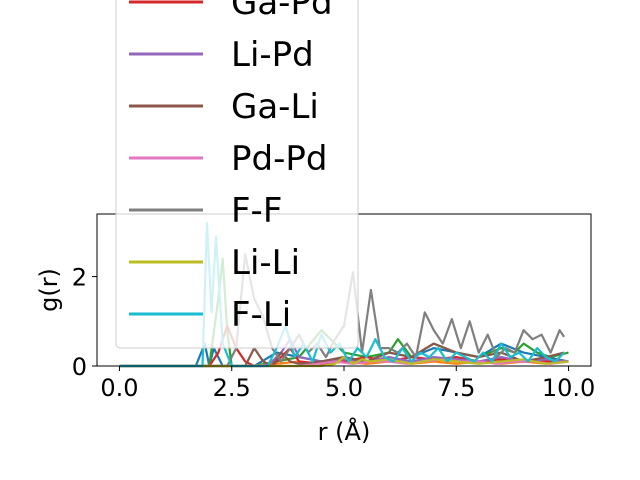 The width and height of the screenshot is (640, 480). Describe the element at coordinates (265, 263) in the screenshot. I see `legend-label-li-li: Li-Li` at that location.